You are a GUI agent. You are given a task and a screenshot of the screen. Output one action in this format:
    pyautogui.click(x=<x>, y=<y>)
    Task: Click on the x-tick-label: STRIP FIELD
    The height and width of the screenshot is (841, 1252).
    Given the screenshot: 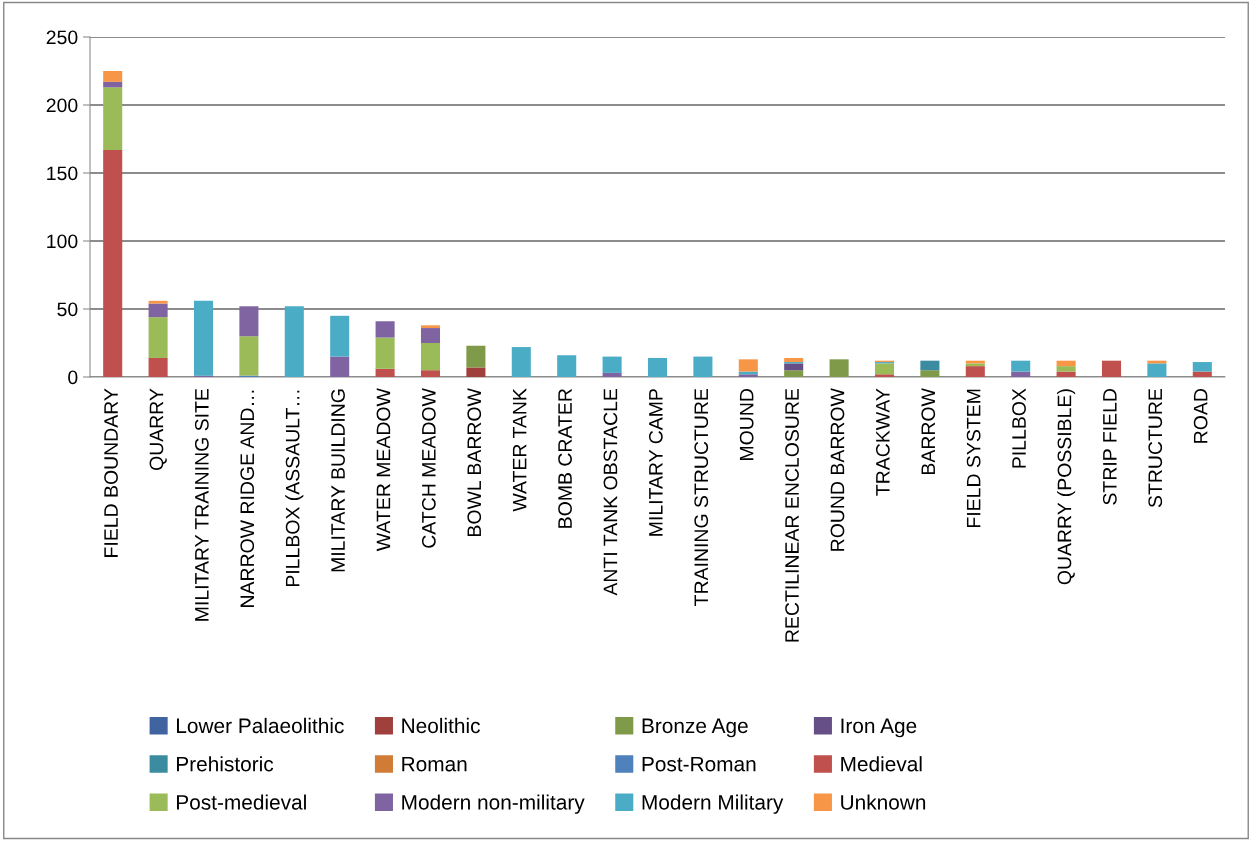 What is the action you would take?
    pyautogui.click(x=1109, y=447)
    